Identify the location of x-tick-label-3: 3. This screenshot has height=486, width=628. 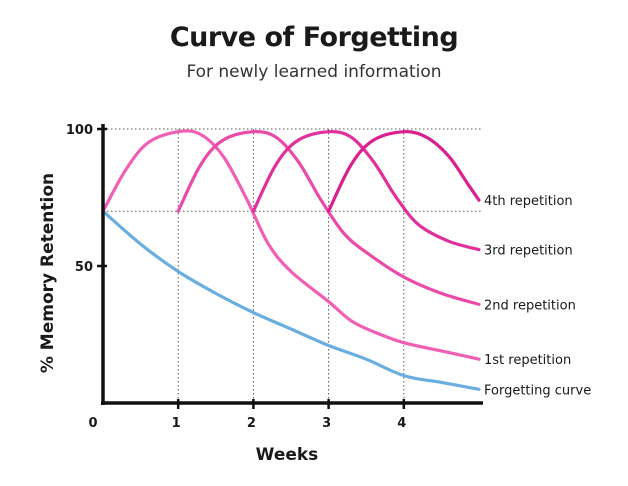
(326, 423).